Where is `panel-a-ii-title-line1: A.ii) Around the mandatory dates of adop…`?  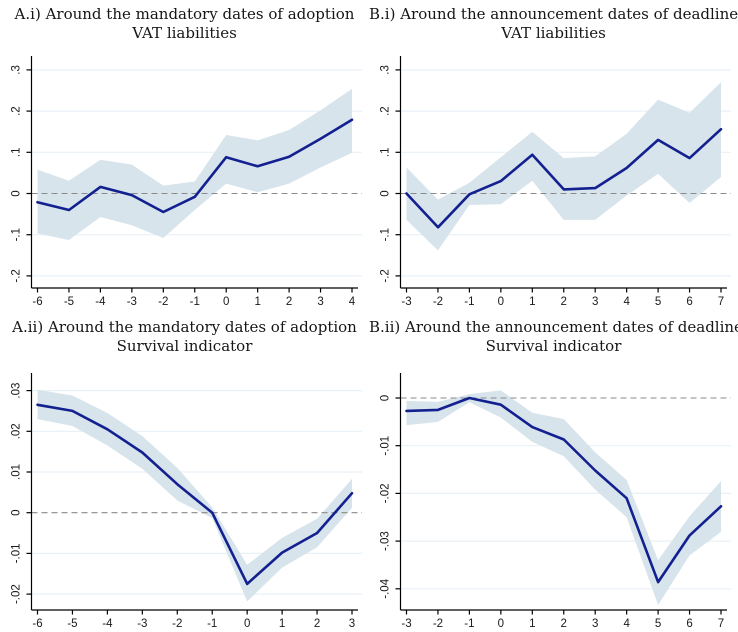
panel-a-ii-title-line1: A.ii) Around the mandatory dates of adop… is located at coordinates (184, 327).